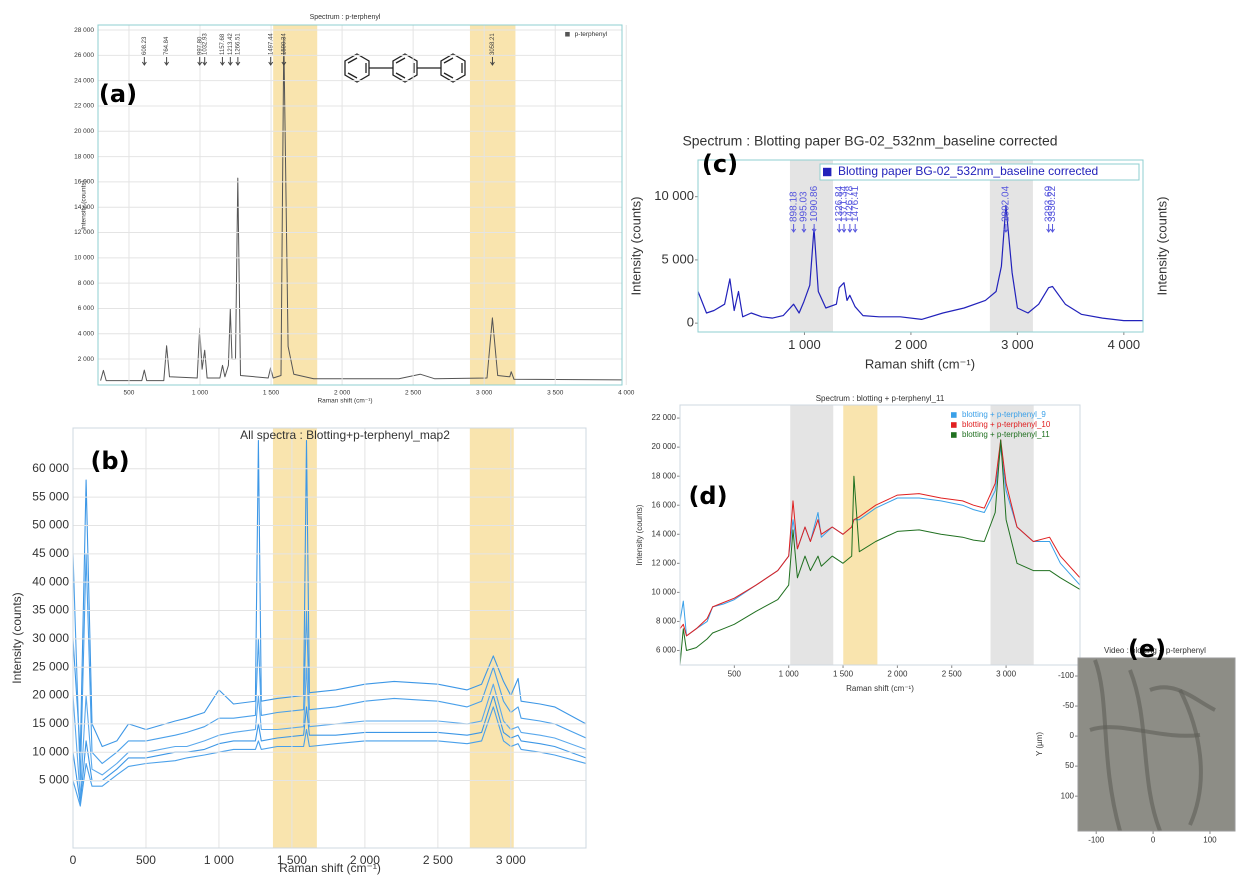 Image resolution: width=1237 pixels, height=876 pixels. What do you see at coordinates (1006, 203) in the screenshot?
I see `peak-label: 2892.04` at bounding box center [1006, 203].